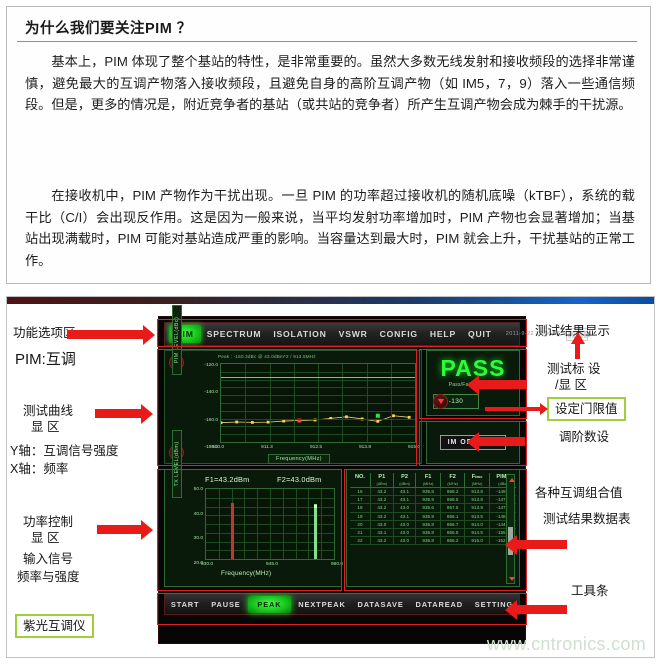 The height and width of the screenshot is (664, 661). Describe the element at coordinates (48, 522) in the screenshot. I see `annotation-power-area-1: 功率控制` at that location.